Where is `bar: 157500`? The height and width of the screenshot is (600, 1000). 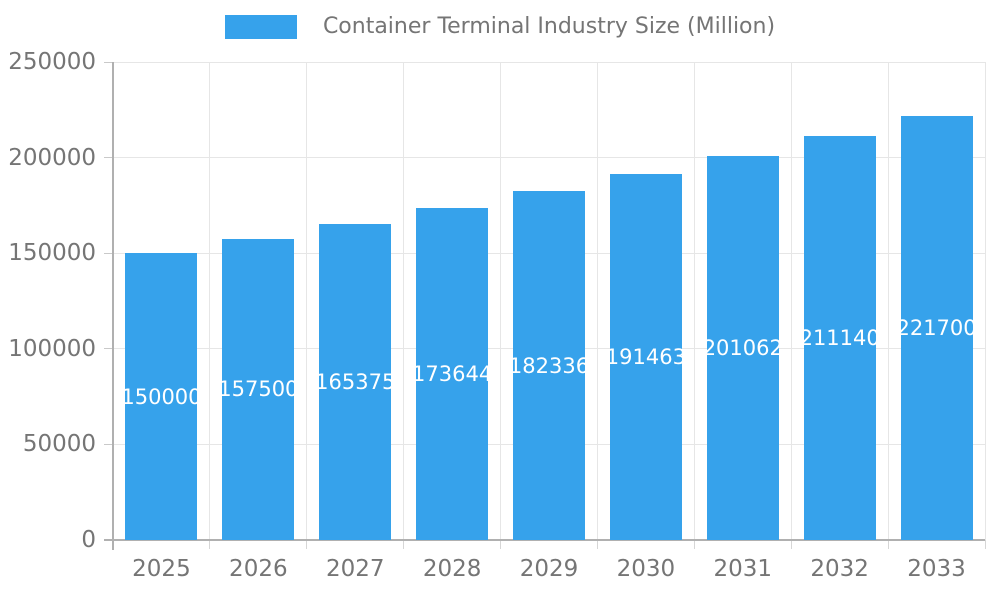 bar: 157500 is located at coordinates (258, 389).